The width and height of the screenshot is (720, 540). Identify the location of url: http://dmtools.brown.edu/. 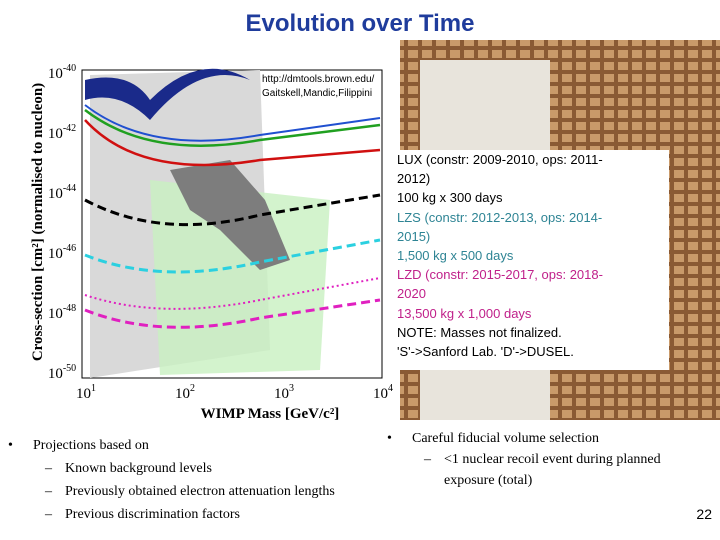
(318, 79).